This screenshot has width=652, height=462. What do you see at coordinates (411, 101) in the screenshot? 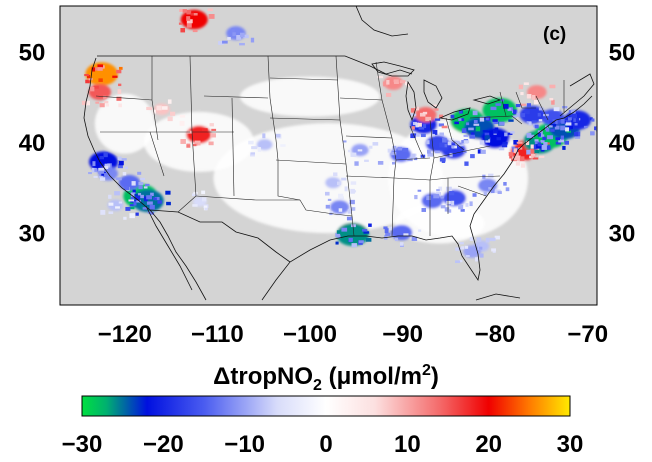
I see `lake-michigan` at bounding box center [411, 101].